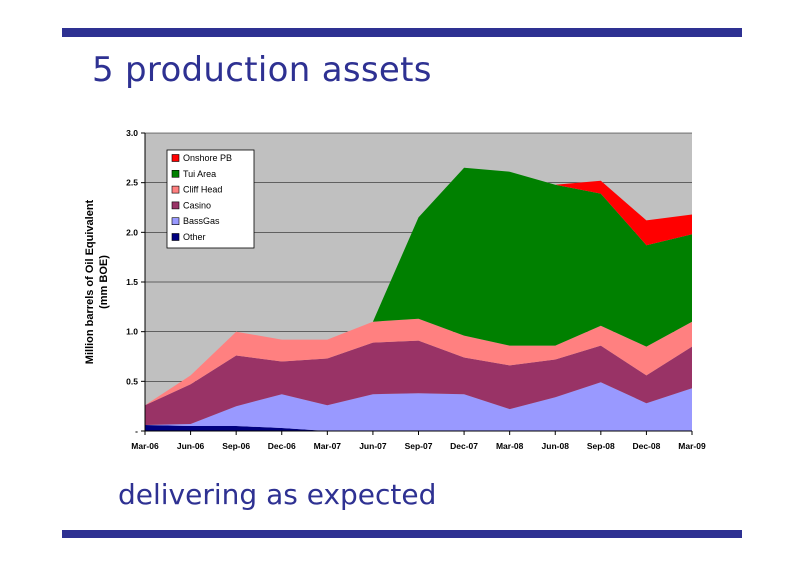  Describe the element at coordinates (136, 431) in the screenshot. I see `y-tick-label: -` at that location.